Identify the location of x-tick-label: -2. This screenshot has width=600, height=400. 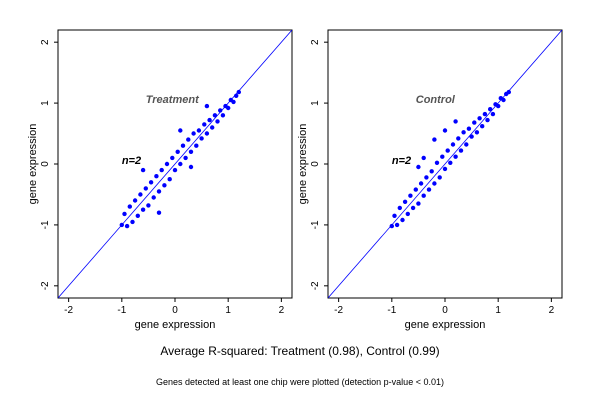
(68, 310).